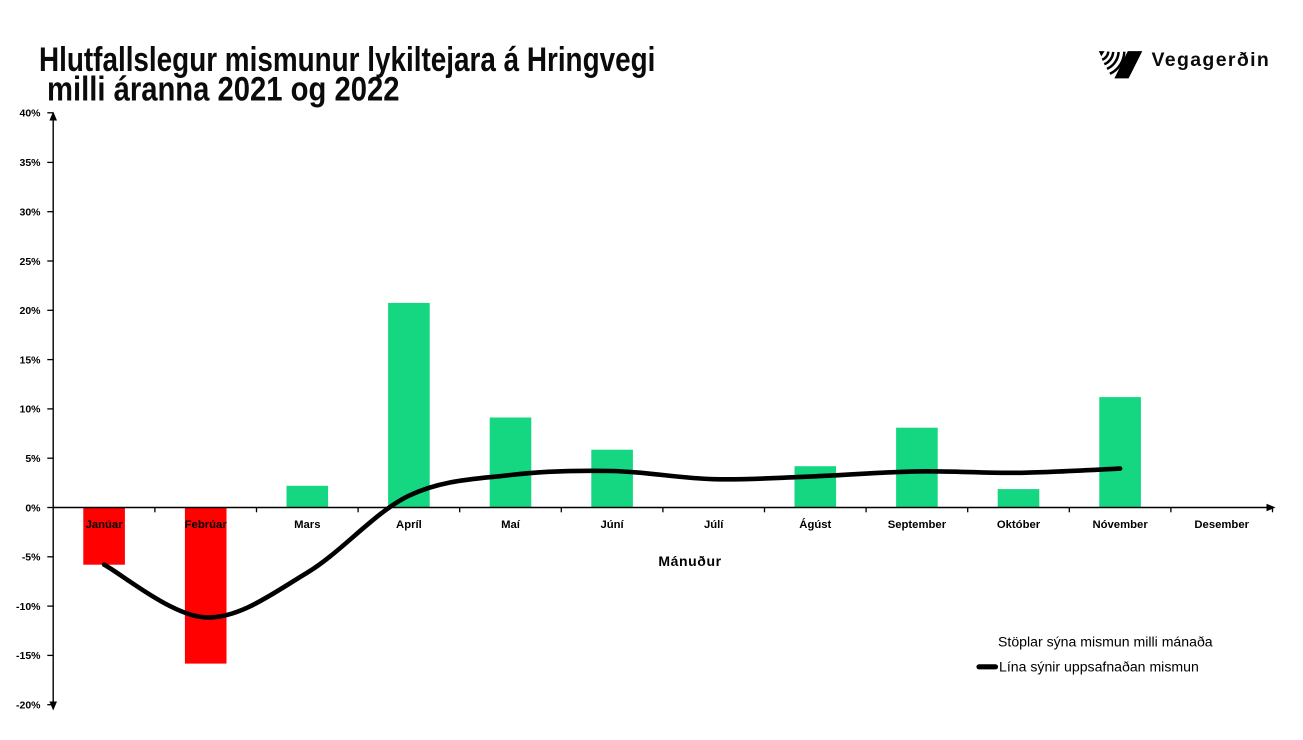  Describe the element at coordinates (30, 410) in the screenshot. I see `svg-text: 10%` at that location.